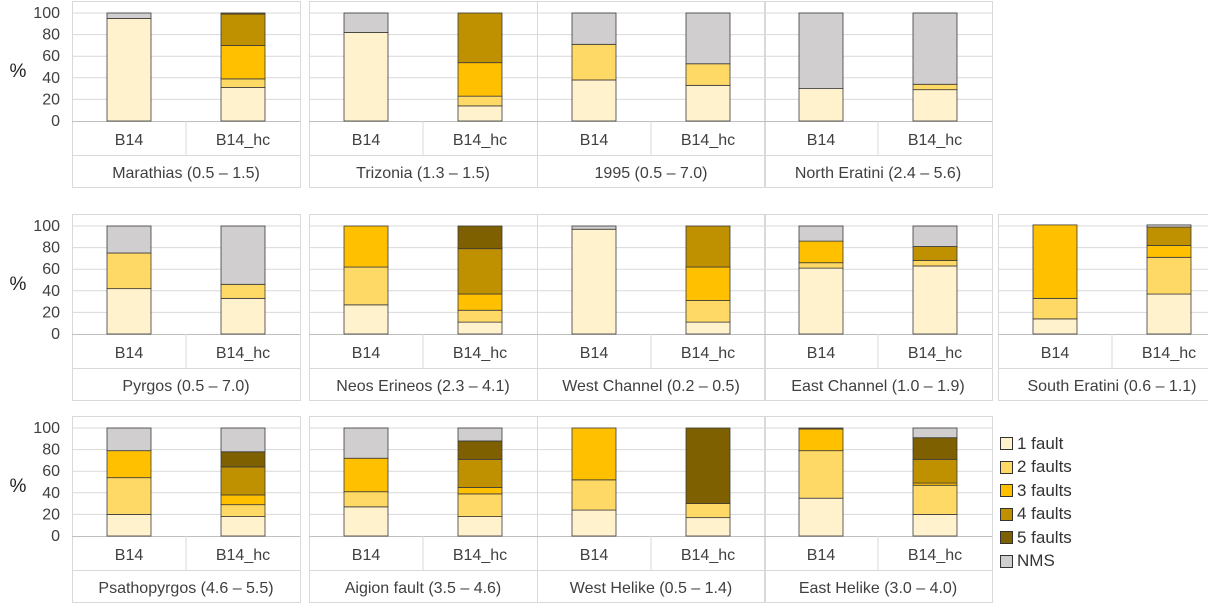  I want to click on panel-title: 1995 (0.5 – 7.0), so click(651, 173).